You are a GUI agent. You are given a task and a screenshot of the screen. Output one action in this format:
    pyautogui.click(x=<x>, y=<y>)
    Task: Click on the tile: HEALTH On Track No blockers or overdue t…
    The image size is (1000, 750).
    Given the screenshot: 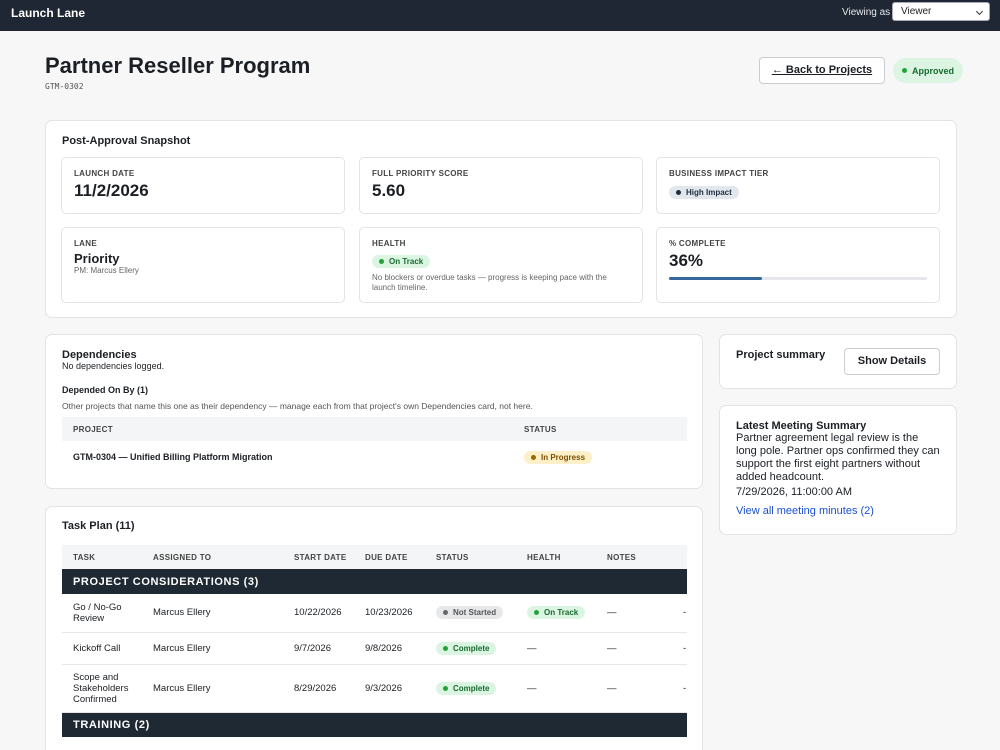 What is the action you would take?
    pyautogui.click(x=501, y=265)
    